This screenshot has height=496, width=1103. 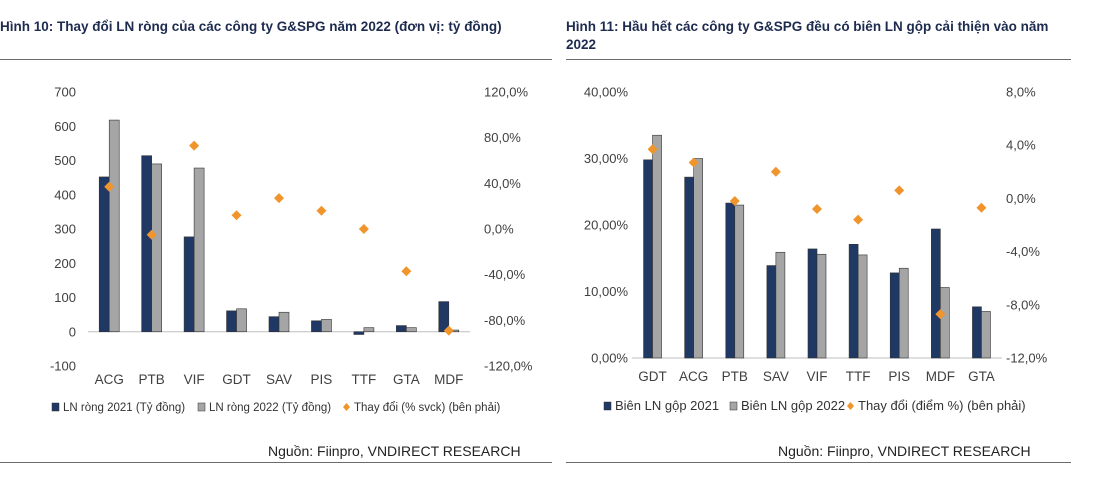 I want to click on source-note: Nguồn: Fiinpro, VNDIRECT RESEARCH, so click(x=394, y=451).